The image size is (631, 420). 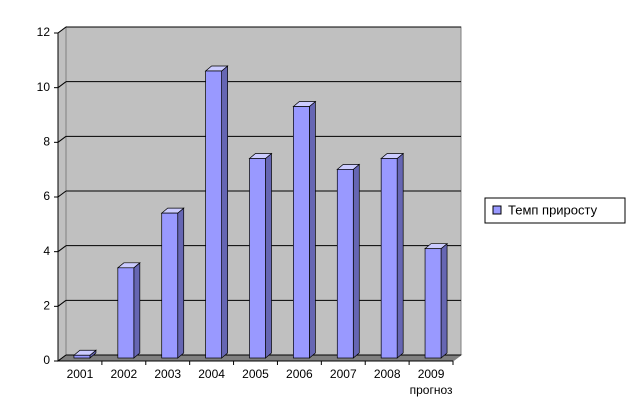 I want to click on annotation: прогноз, so click(x=431, y=390).